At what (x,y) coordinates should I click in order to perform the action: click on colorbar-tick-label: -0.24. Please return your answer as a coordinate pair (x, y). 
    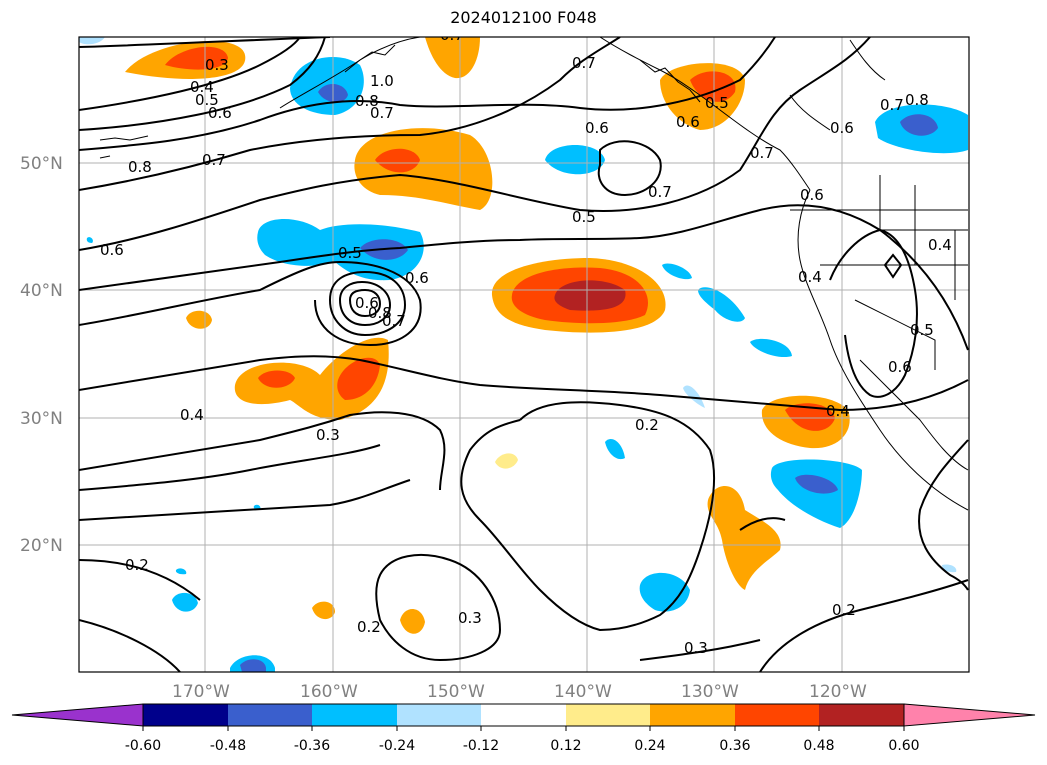
    Looking at the image, I should click on (397, 746).